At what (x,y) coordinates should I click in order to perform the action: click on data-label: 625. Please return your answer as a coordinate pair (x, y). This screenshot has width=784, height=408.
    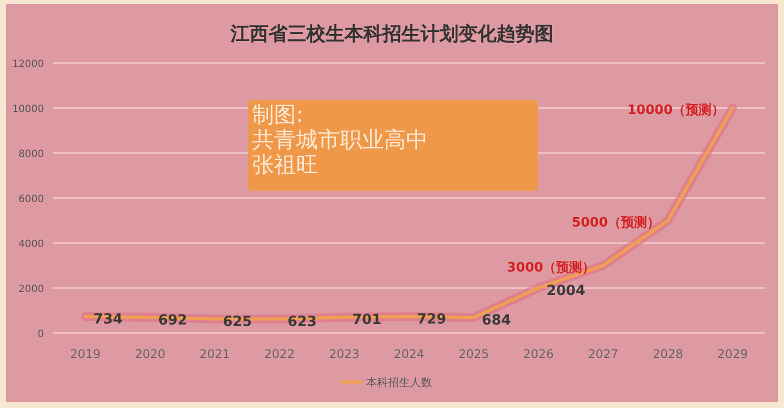
    Looking at the image, I should click on (237, 322).